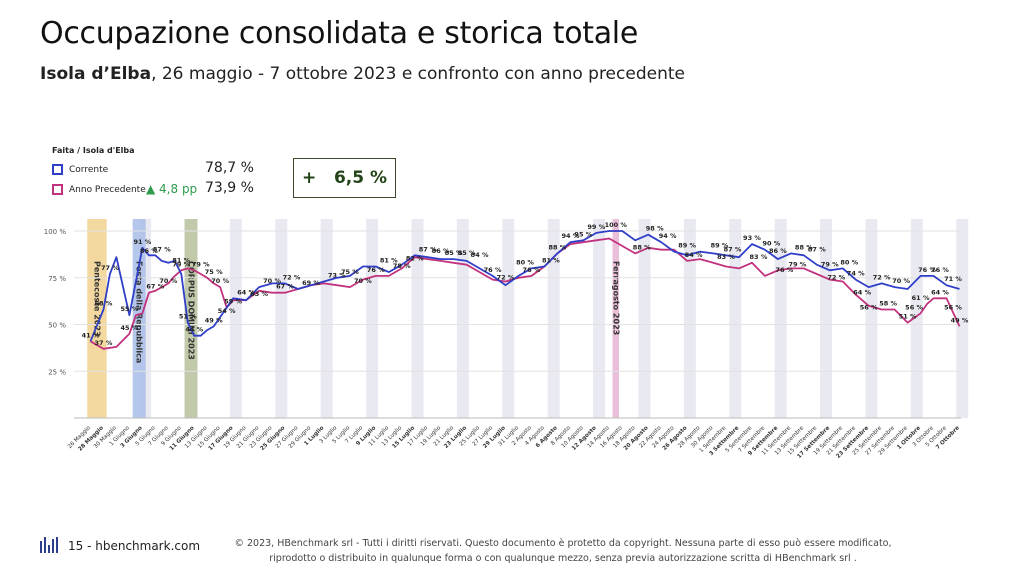 The height and width of the screenshot is (576, 1024). I want to click on y-tick-label: 100 %, so click(55, 232).